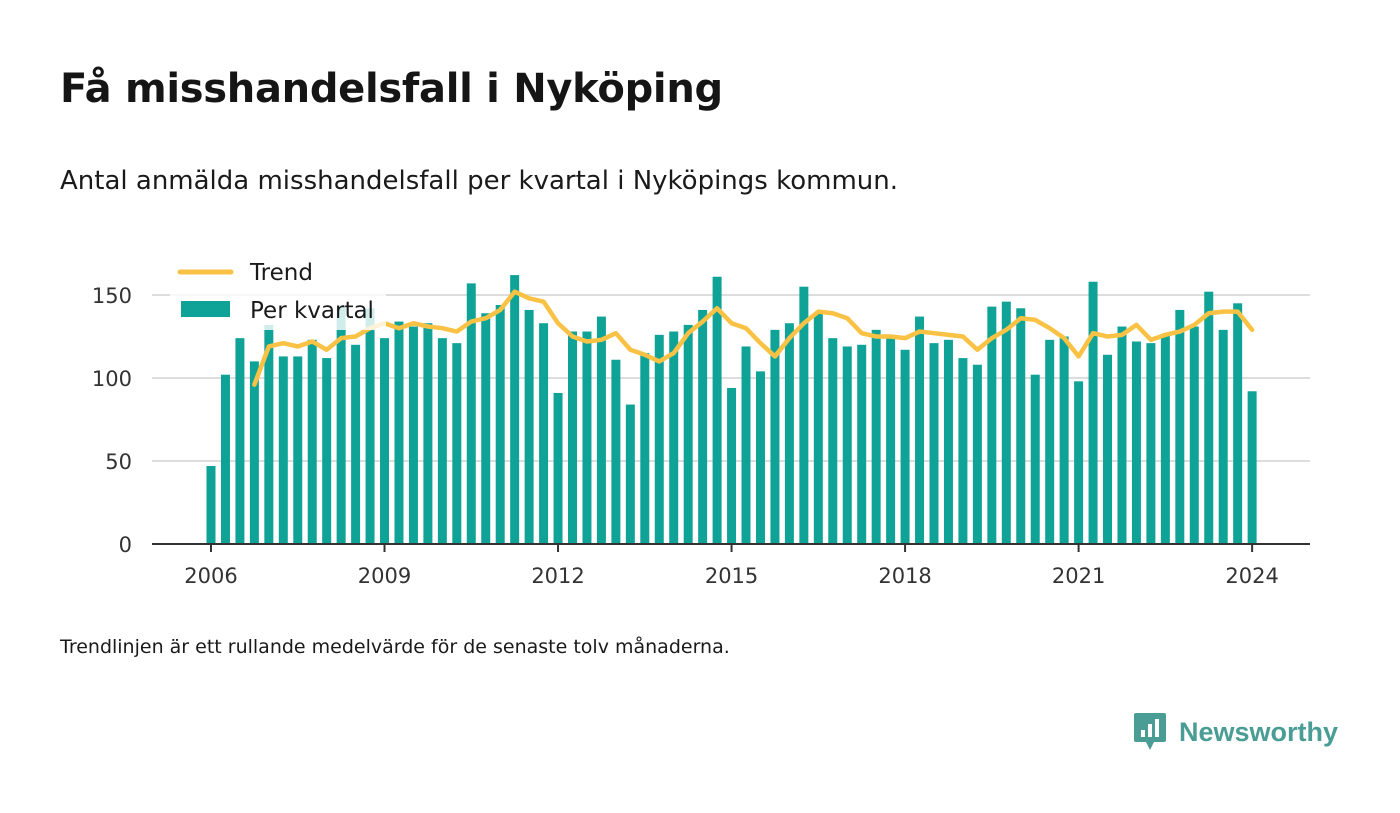  What do you see at coordinates (557, 576) in the screenshot?
I see `x-tick-label: 2012` at bounding box center [557, 576].